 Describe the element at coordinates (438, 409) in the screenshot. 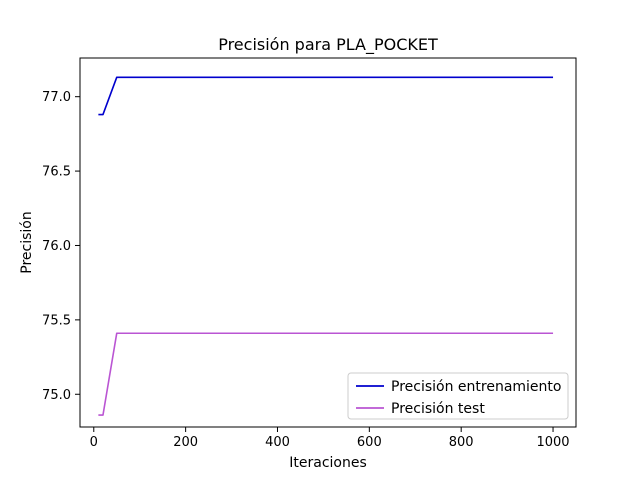

I see `legend-label-2: Precisión test` at that location.